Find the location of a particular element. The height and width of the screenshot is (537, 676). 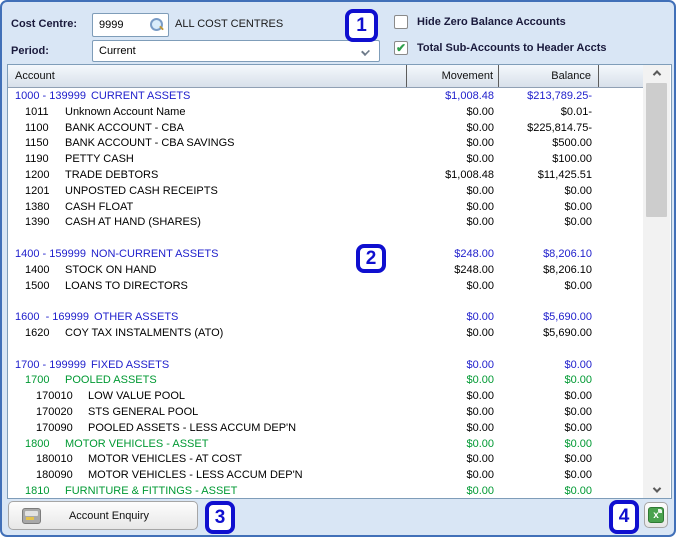

account-row: 1500 LOANS TO DIRECTORS $0.00 $0.00 is located at coordinates (326, 287).